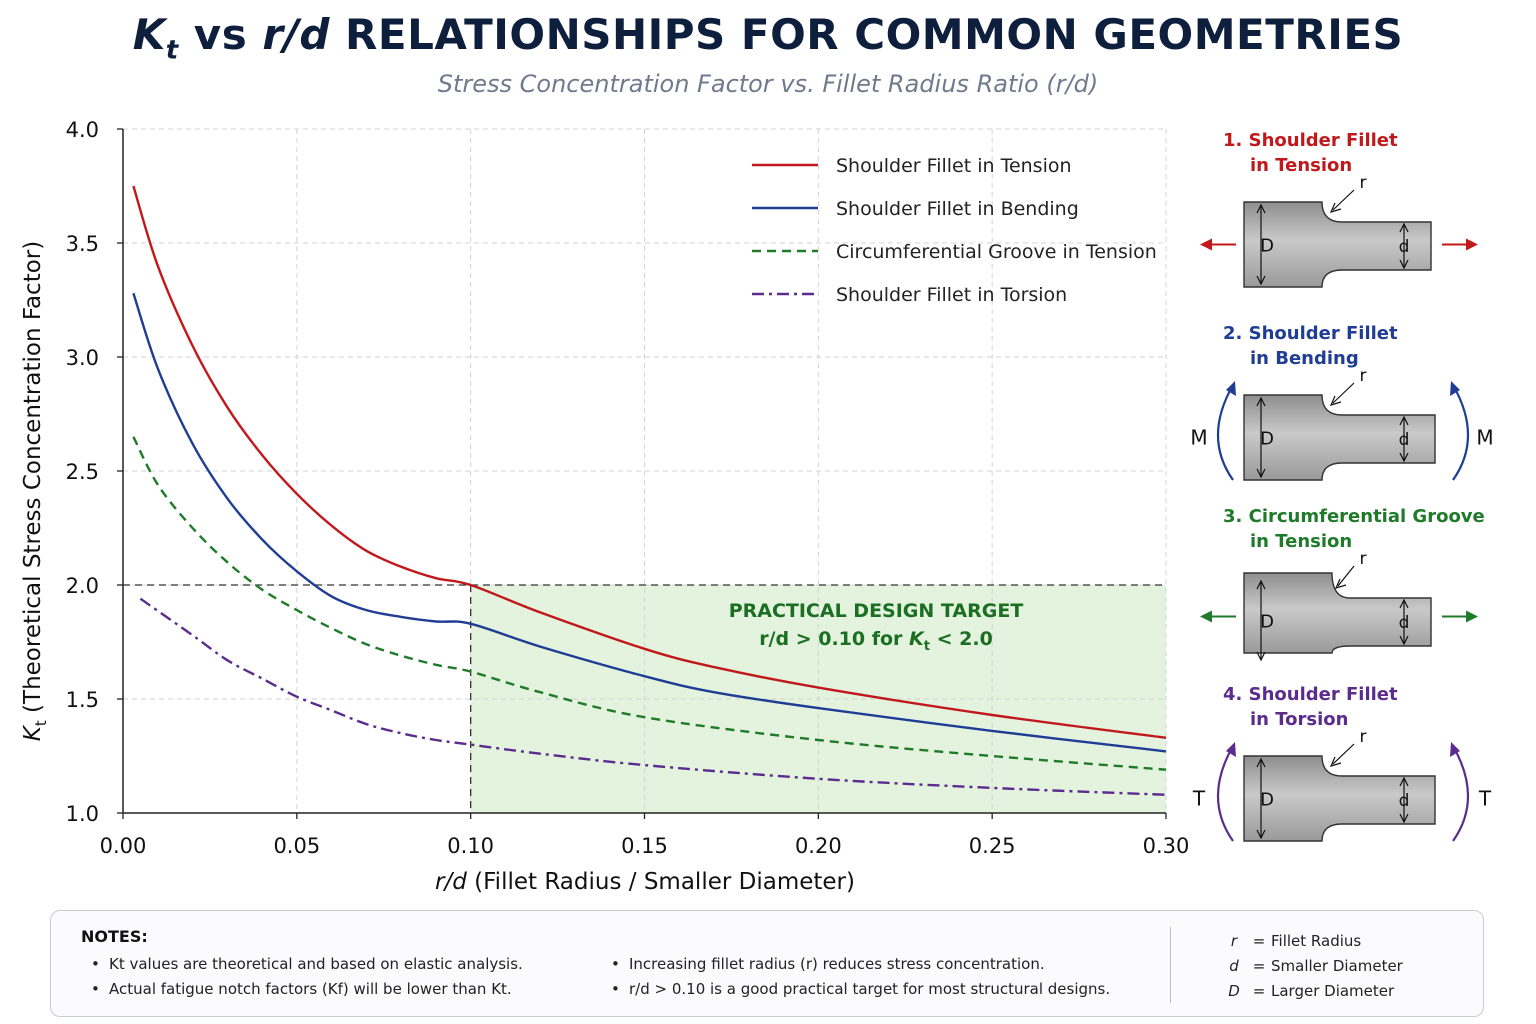 The image size is (1536, 1024). What do you see at coordinates (1337, 966) in the screenshot?
I see `symbol-desc: Smaller Diameter` at bounding box center [1337, 966].